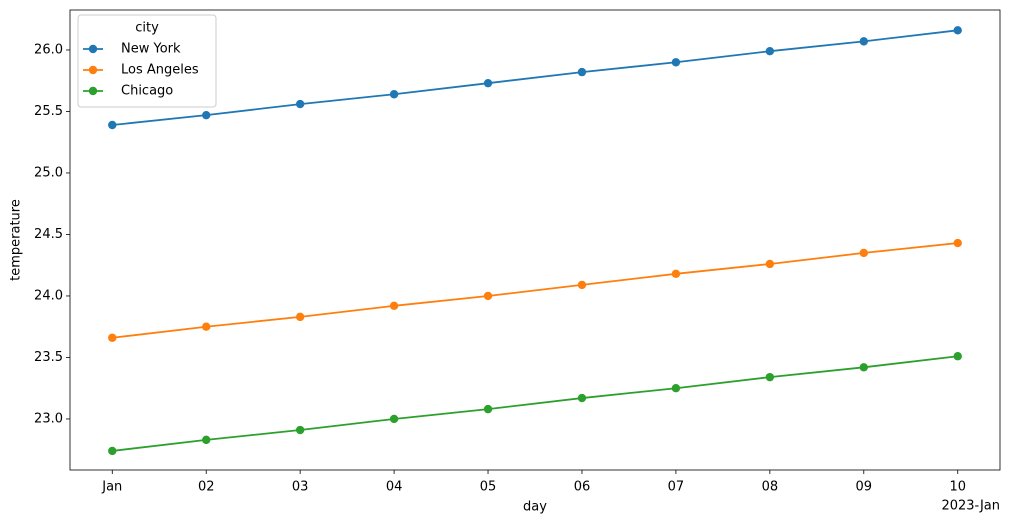  I want to click on y-tick-label: 26.0, so click(48, 49).